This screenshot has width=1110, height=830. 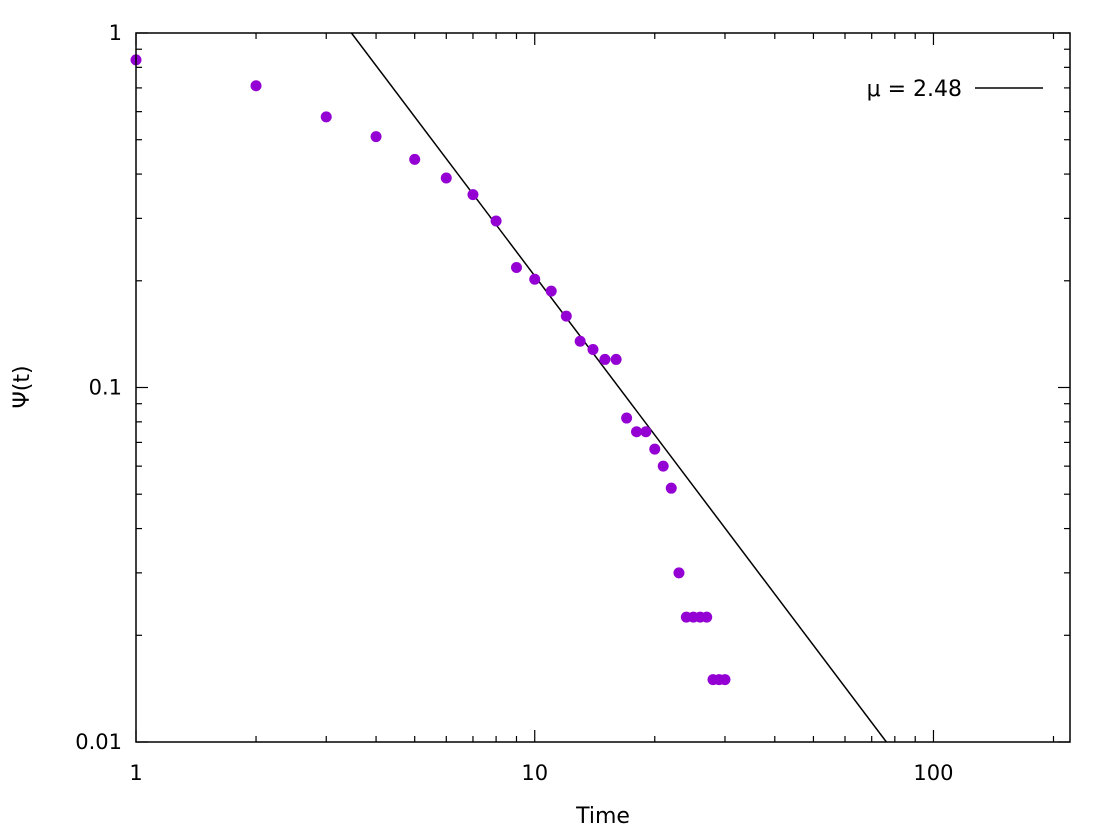 What do you see at coordinates (602, 816) in the screenshot?
I see `x-axis-label: Time` at bounding box center [602, 816].